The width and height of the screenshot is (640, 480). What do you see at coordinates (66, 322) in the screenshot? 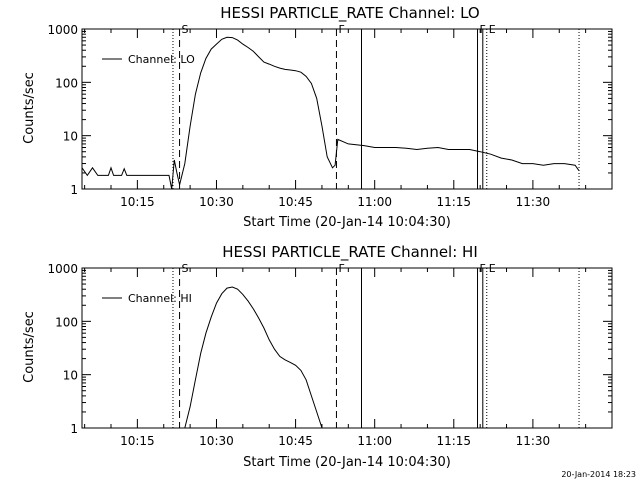
I see `hi-y-tick-label: 100` at bounding box center [66, 322].